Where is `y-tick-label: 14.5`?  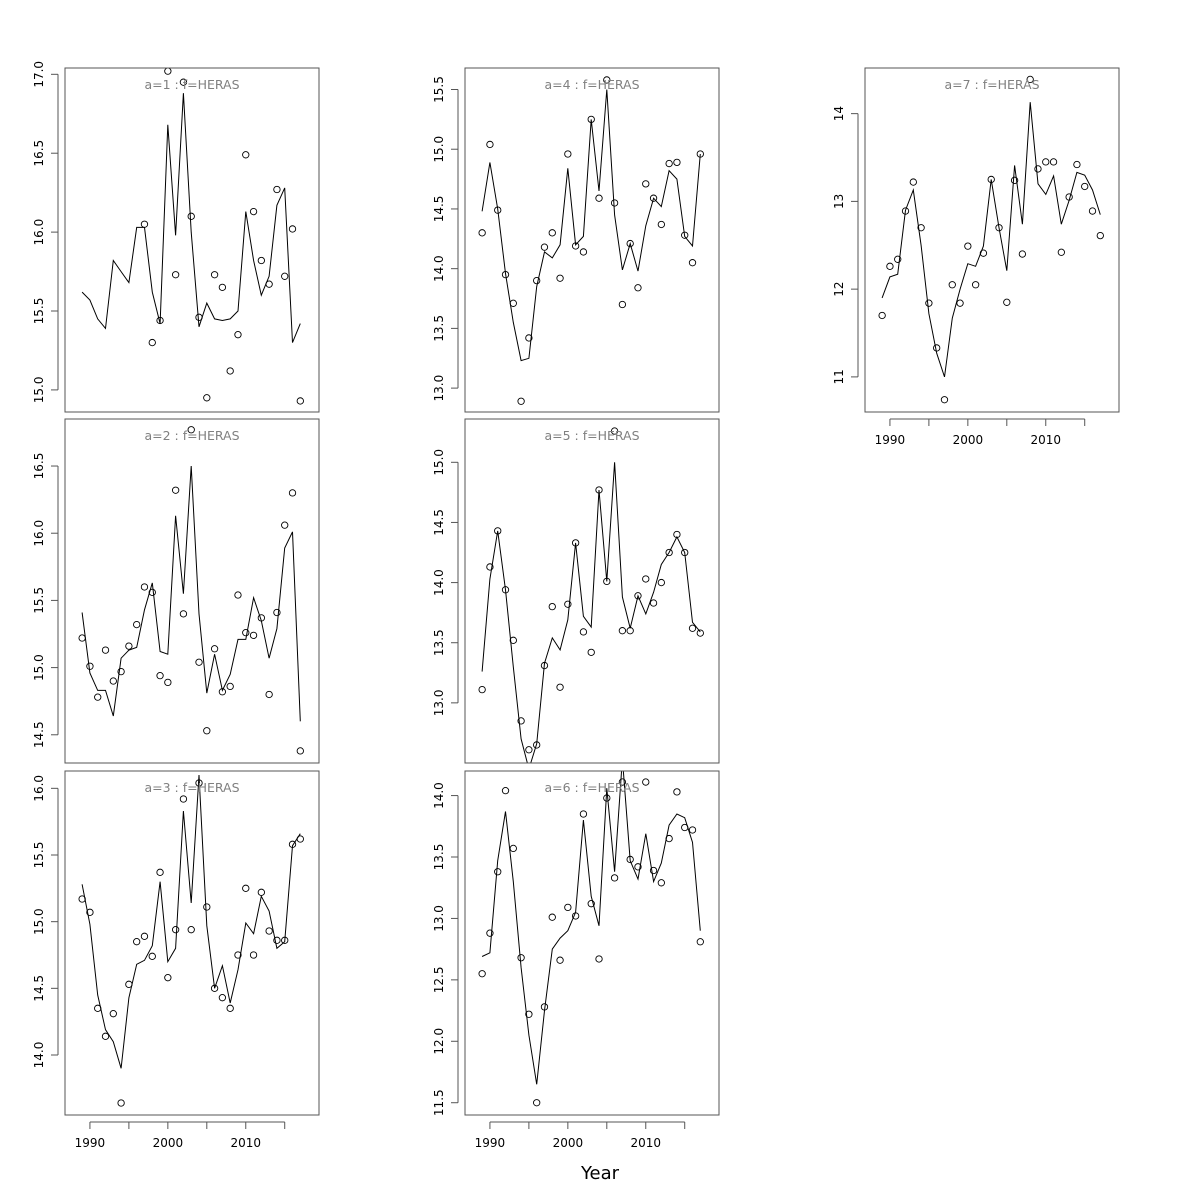 y-tick-label: 14.5 is located at coordinates (439, 209).